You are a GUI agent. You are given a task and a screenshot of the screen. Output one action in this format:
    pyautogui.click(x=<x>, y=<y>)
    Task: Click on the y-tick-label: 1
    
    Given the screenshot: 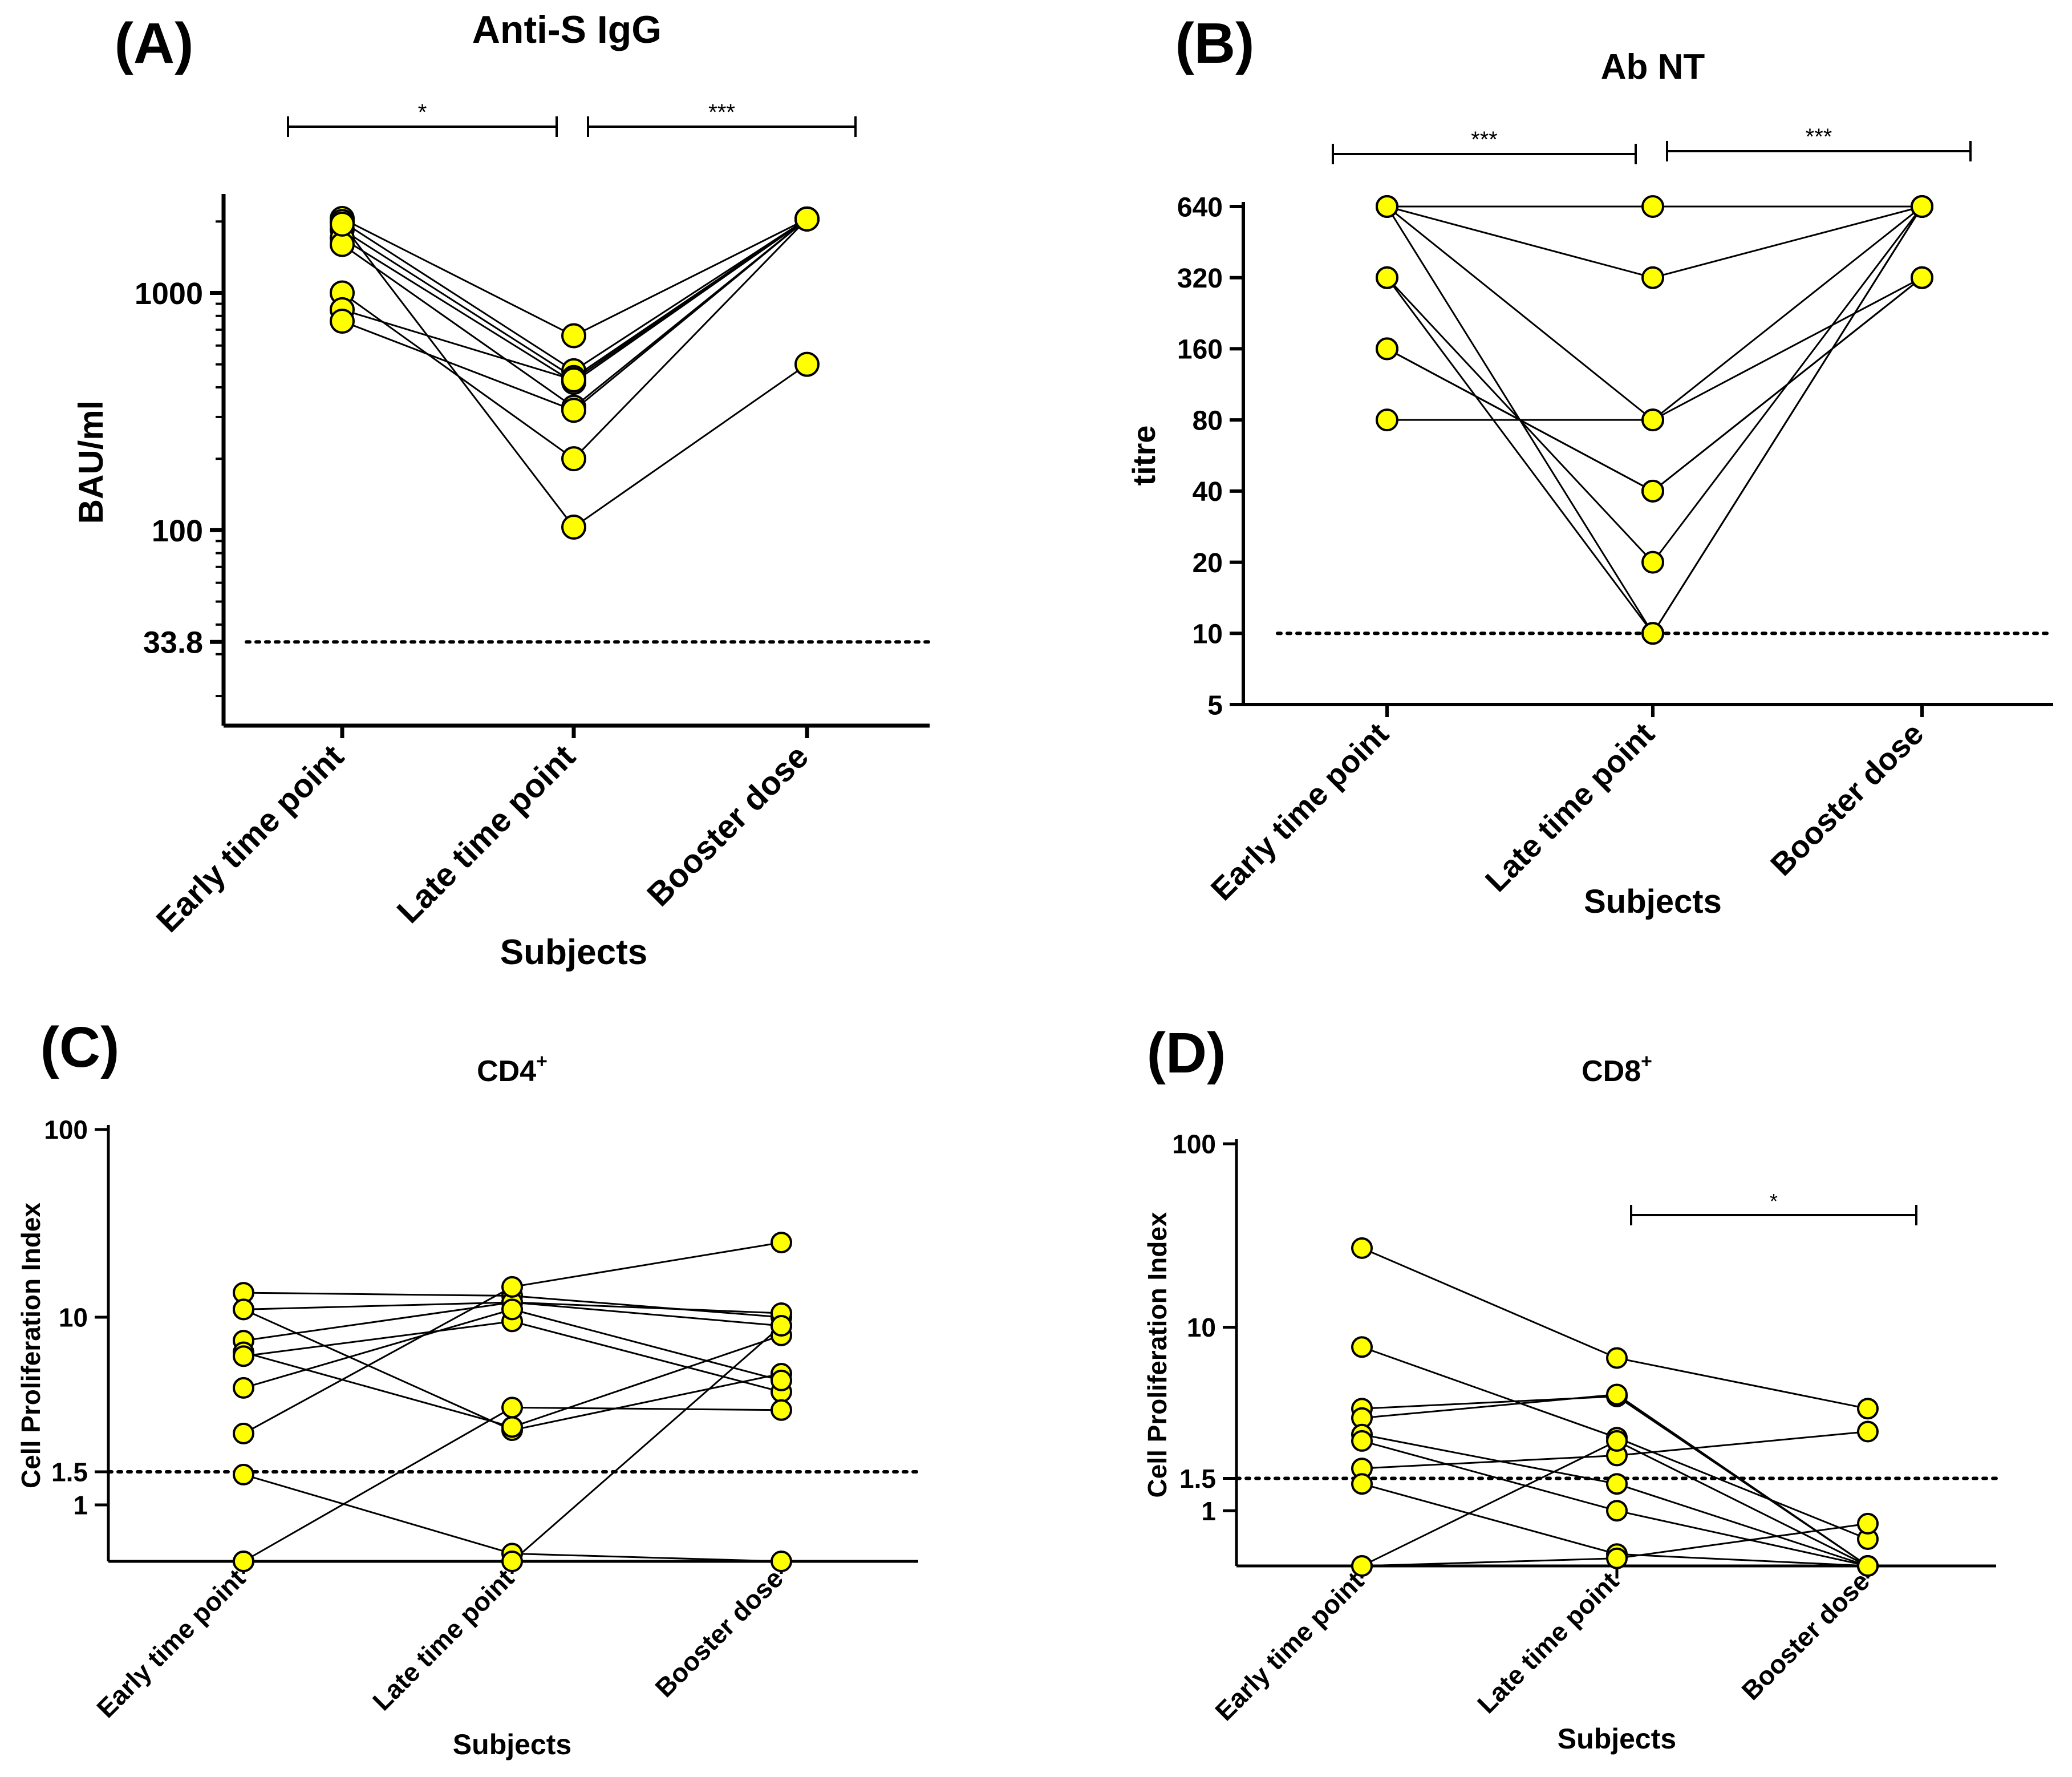 What is the action you would take?
    pyautogui.click(x=80, y=1505)
    